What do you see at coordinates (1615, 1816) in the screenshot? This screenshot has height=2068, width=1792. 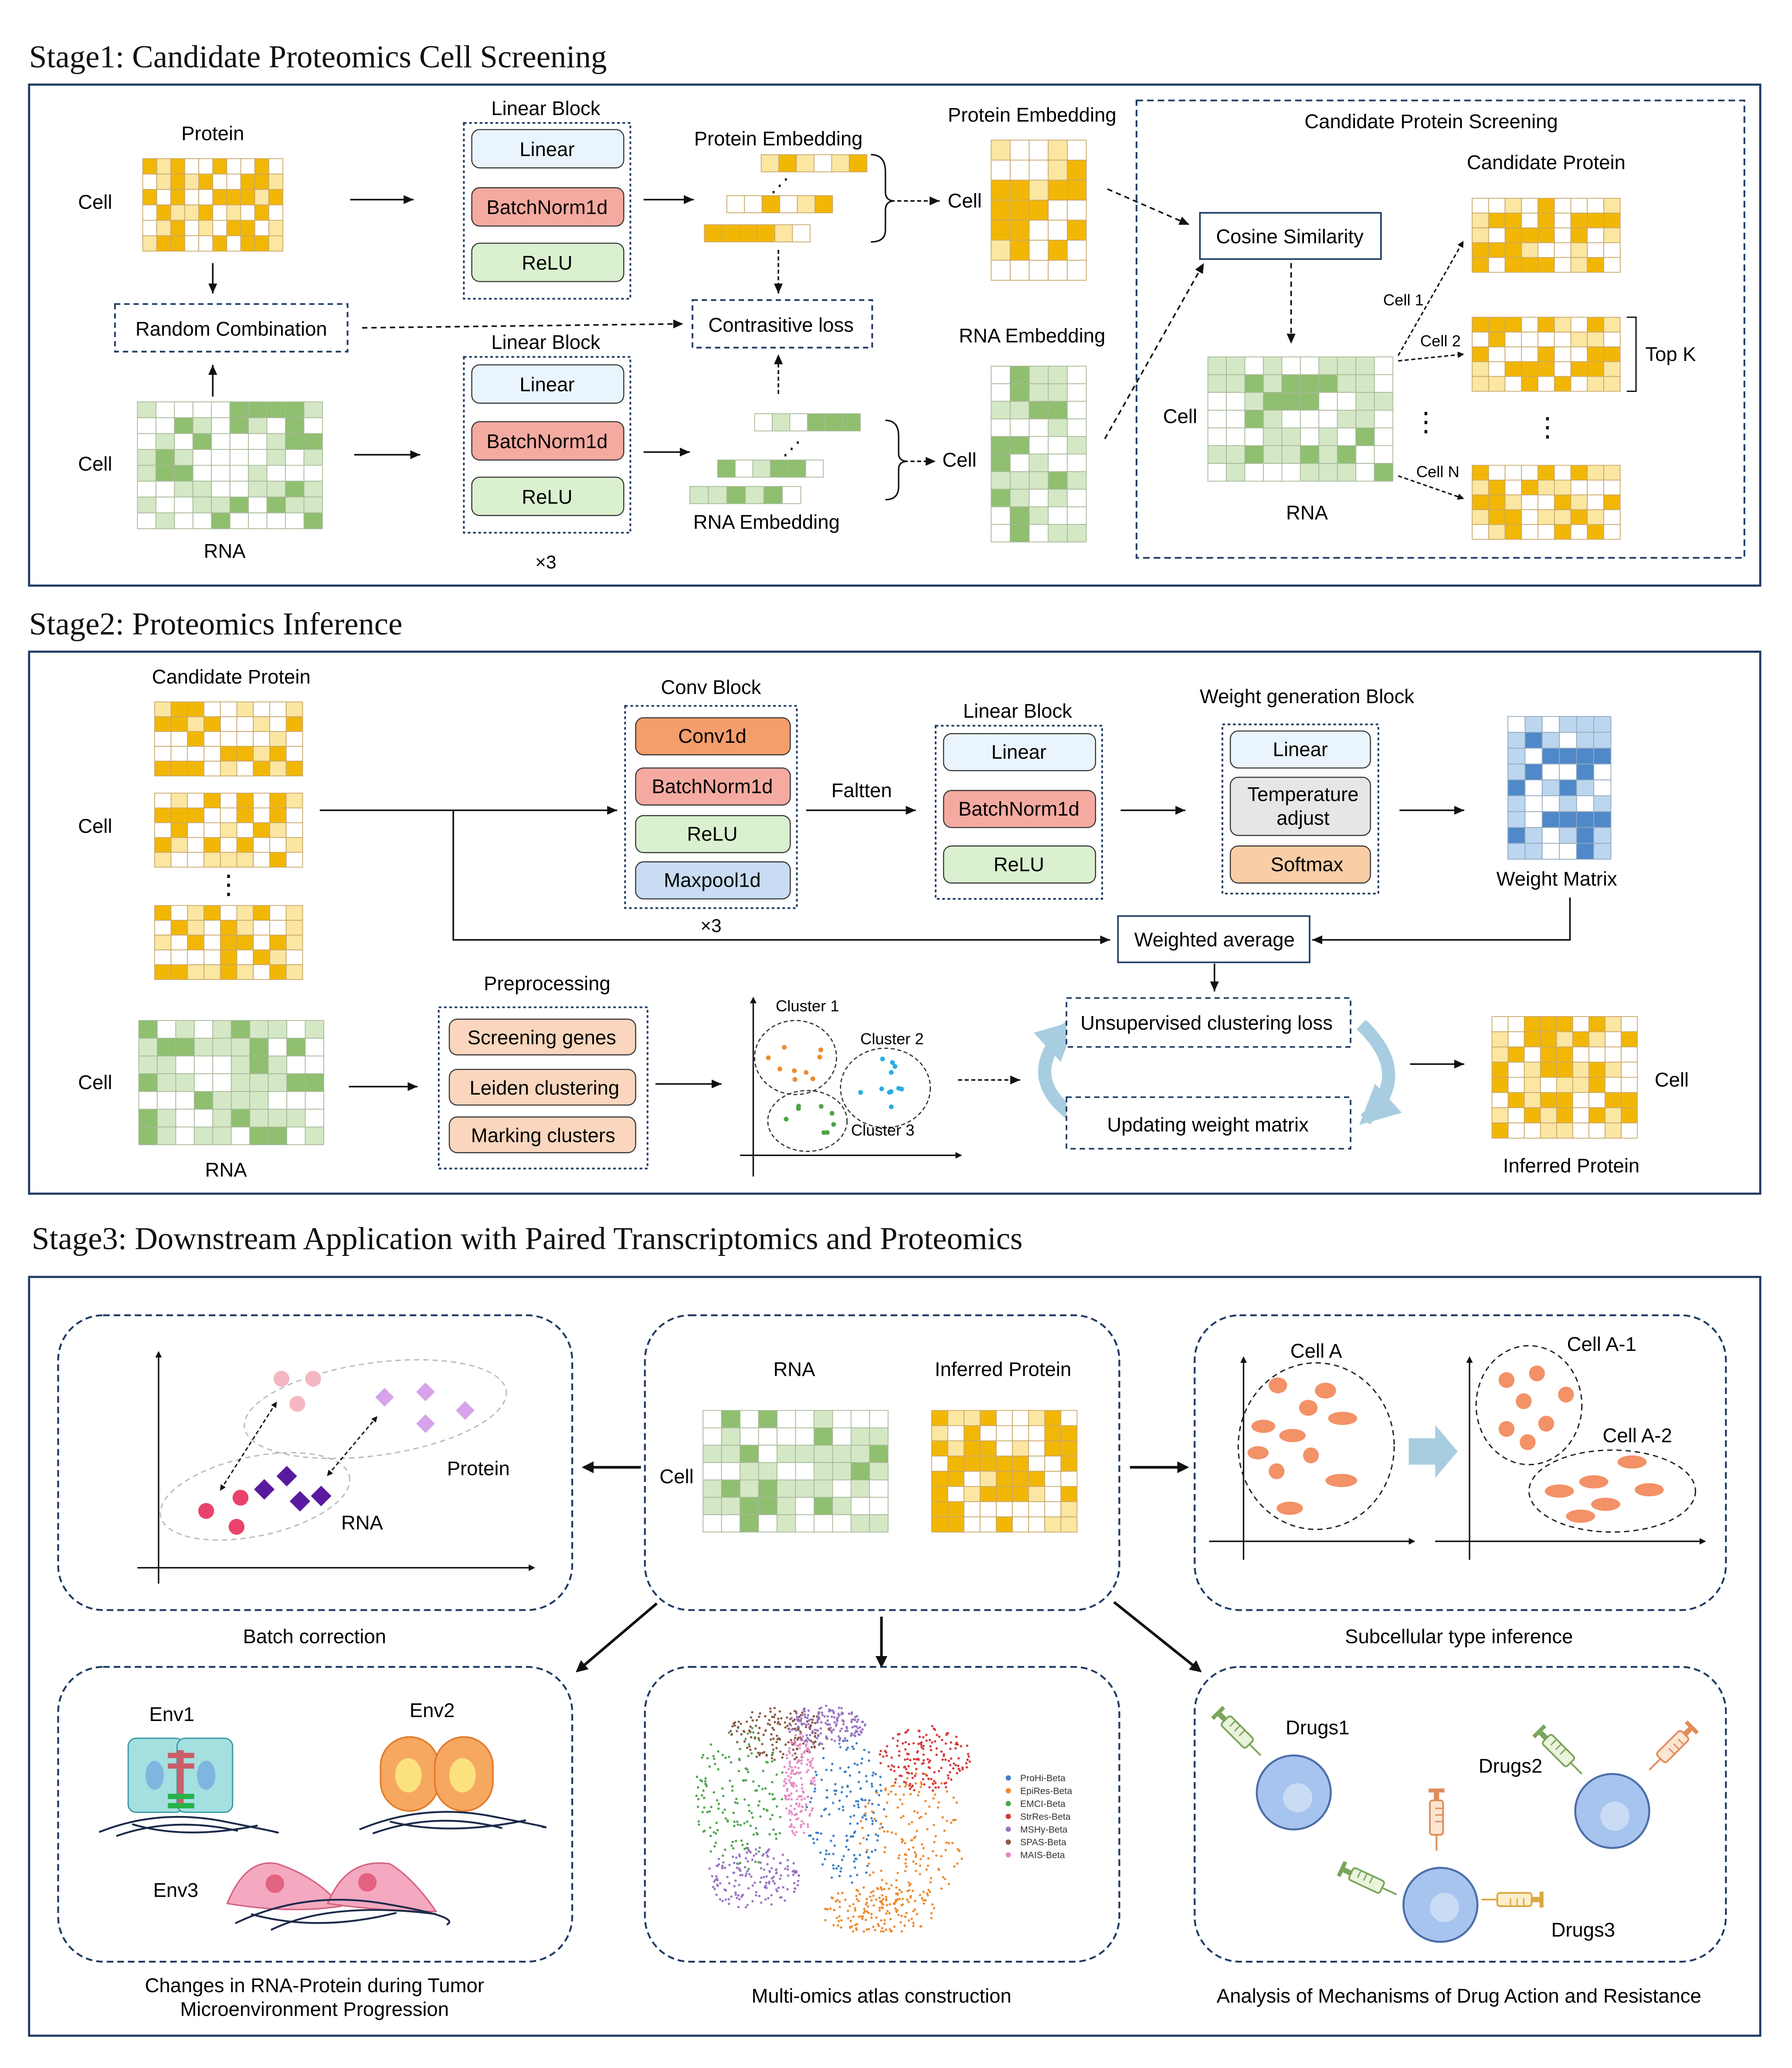 I see `drug-cell-2-nucleus` at bounding box center [1615, 1816].